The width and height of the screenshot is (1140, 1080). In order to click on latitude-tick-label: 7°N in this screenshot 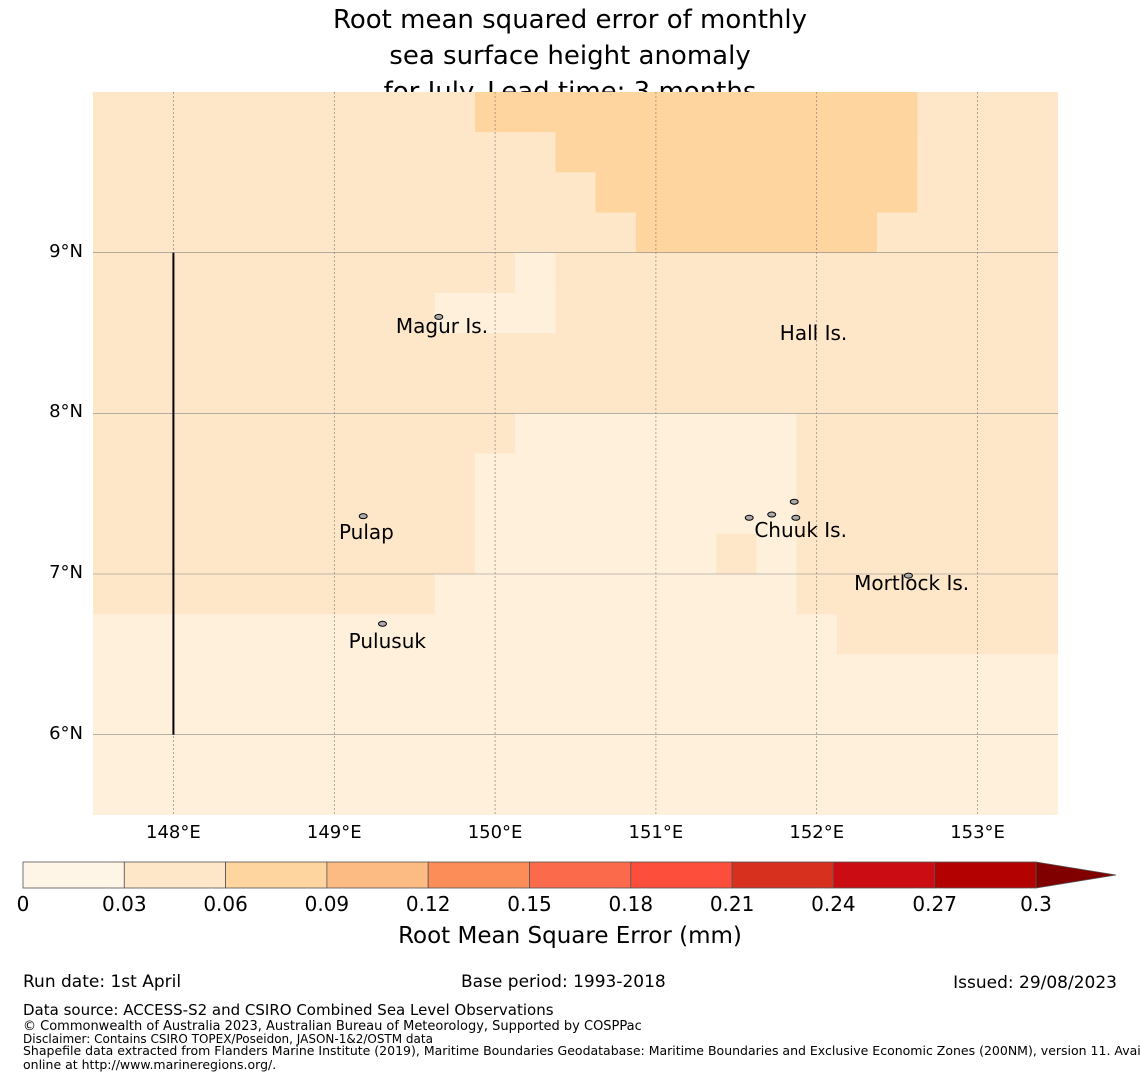, I will do `click(66, 572)`.